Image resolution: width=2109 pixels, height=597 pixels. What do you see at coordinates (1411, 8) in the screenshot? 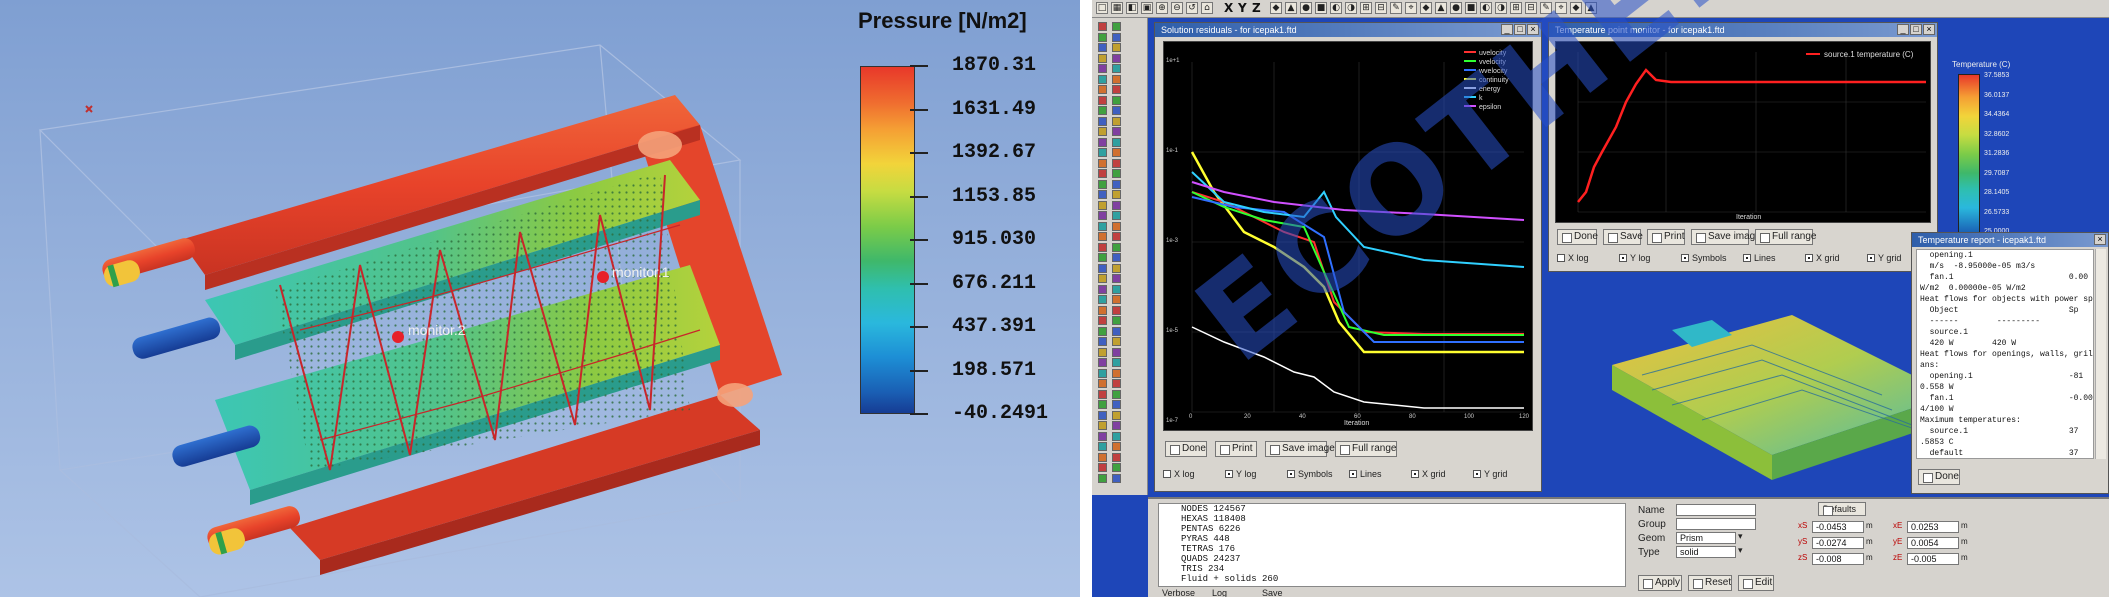
I see `toolbar-tool-icon: ⌖` at bounding box center [1411, 8].